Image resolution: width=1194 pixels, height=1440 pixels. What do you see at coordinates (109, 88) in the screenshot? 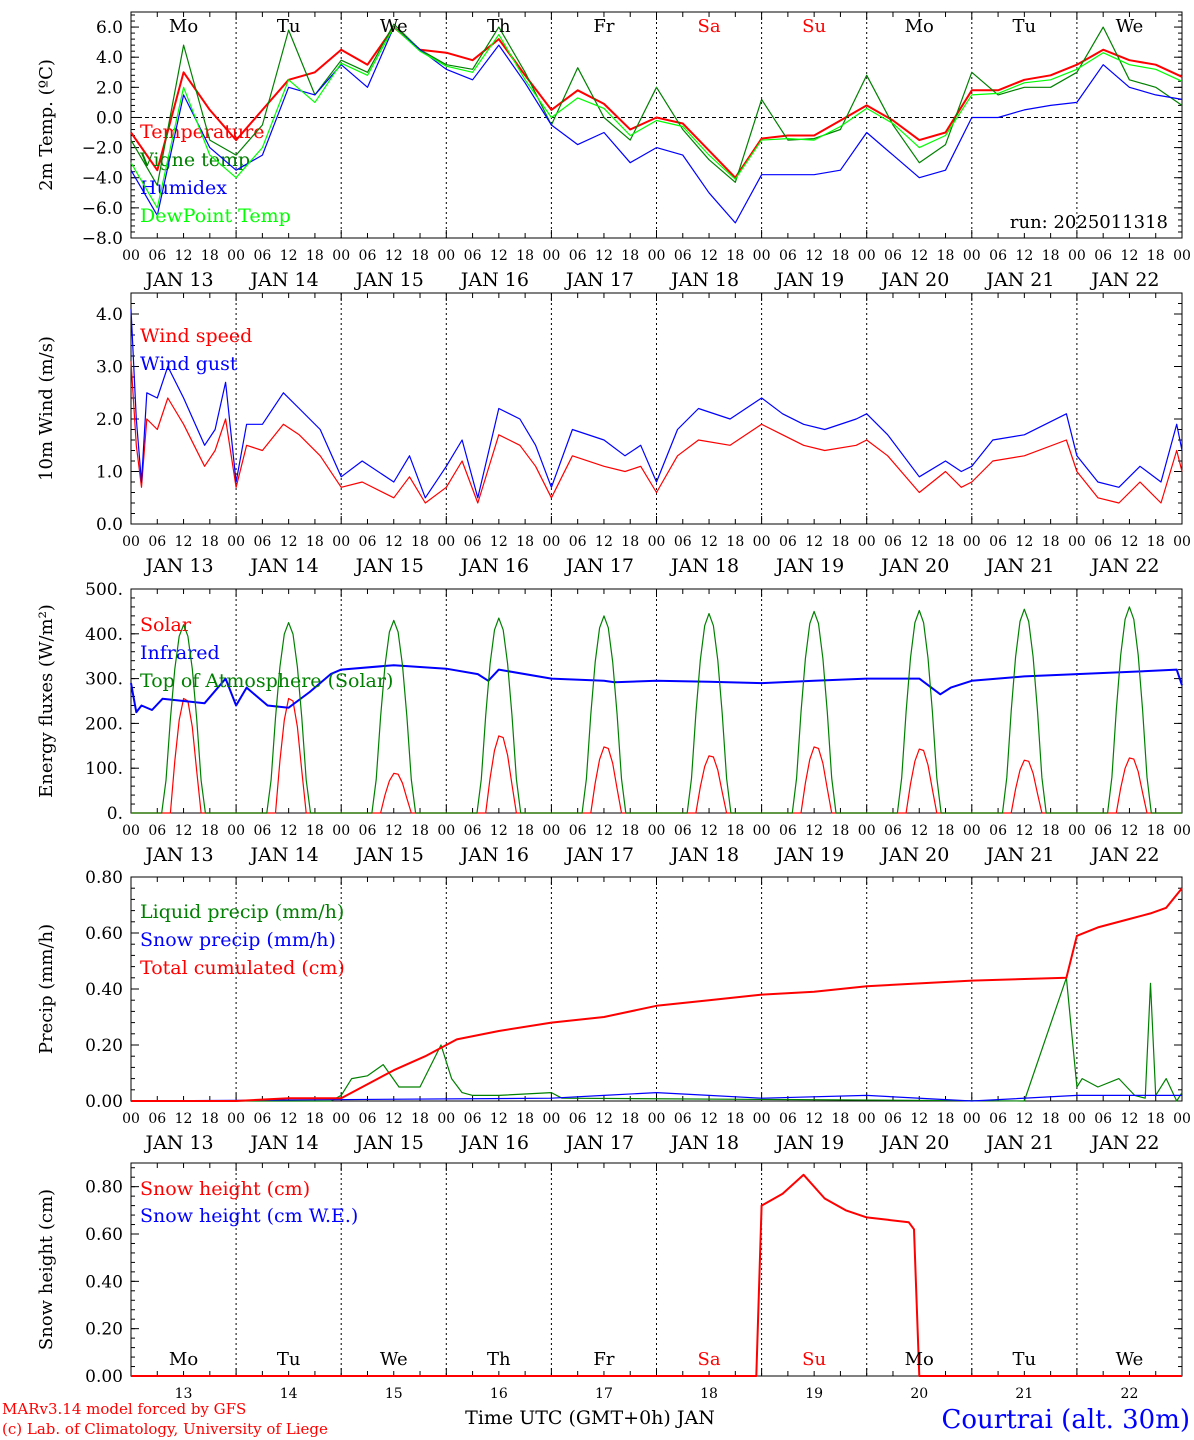
I see `y-tick-label: 2.0` at bounding box center [109, 88].